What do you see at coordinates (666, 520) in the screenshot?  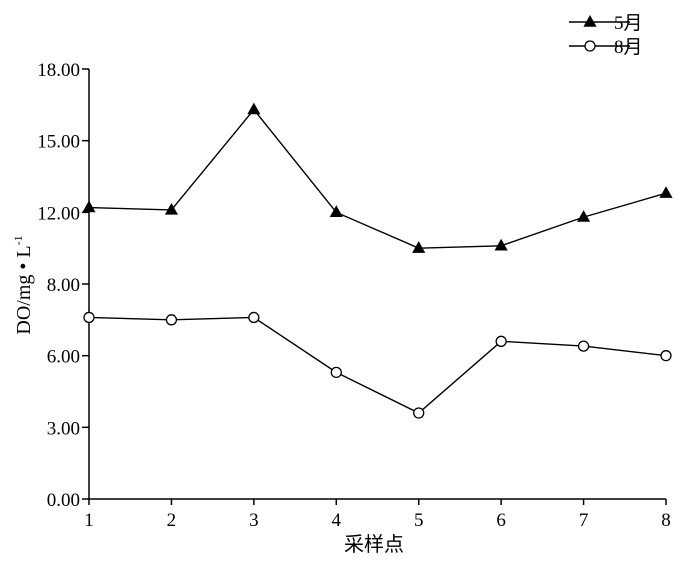 I see `x-tick-label: 8` at bounding box center [666, 520].